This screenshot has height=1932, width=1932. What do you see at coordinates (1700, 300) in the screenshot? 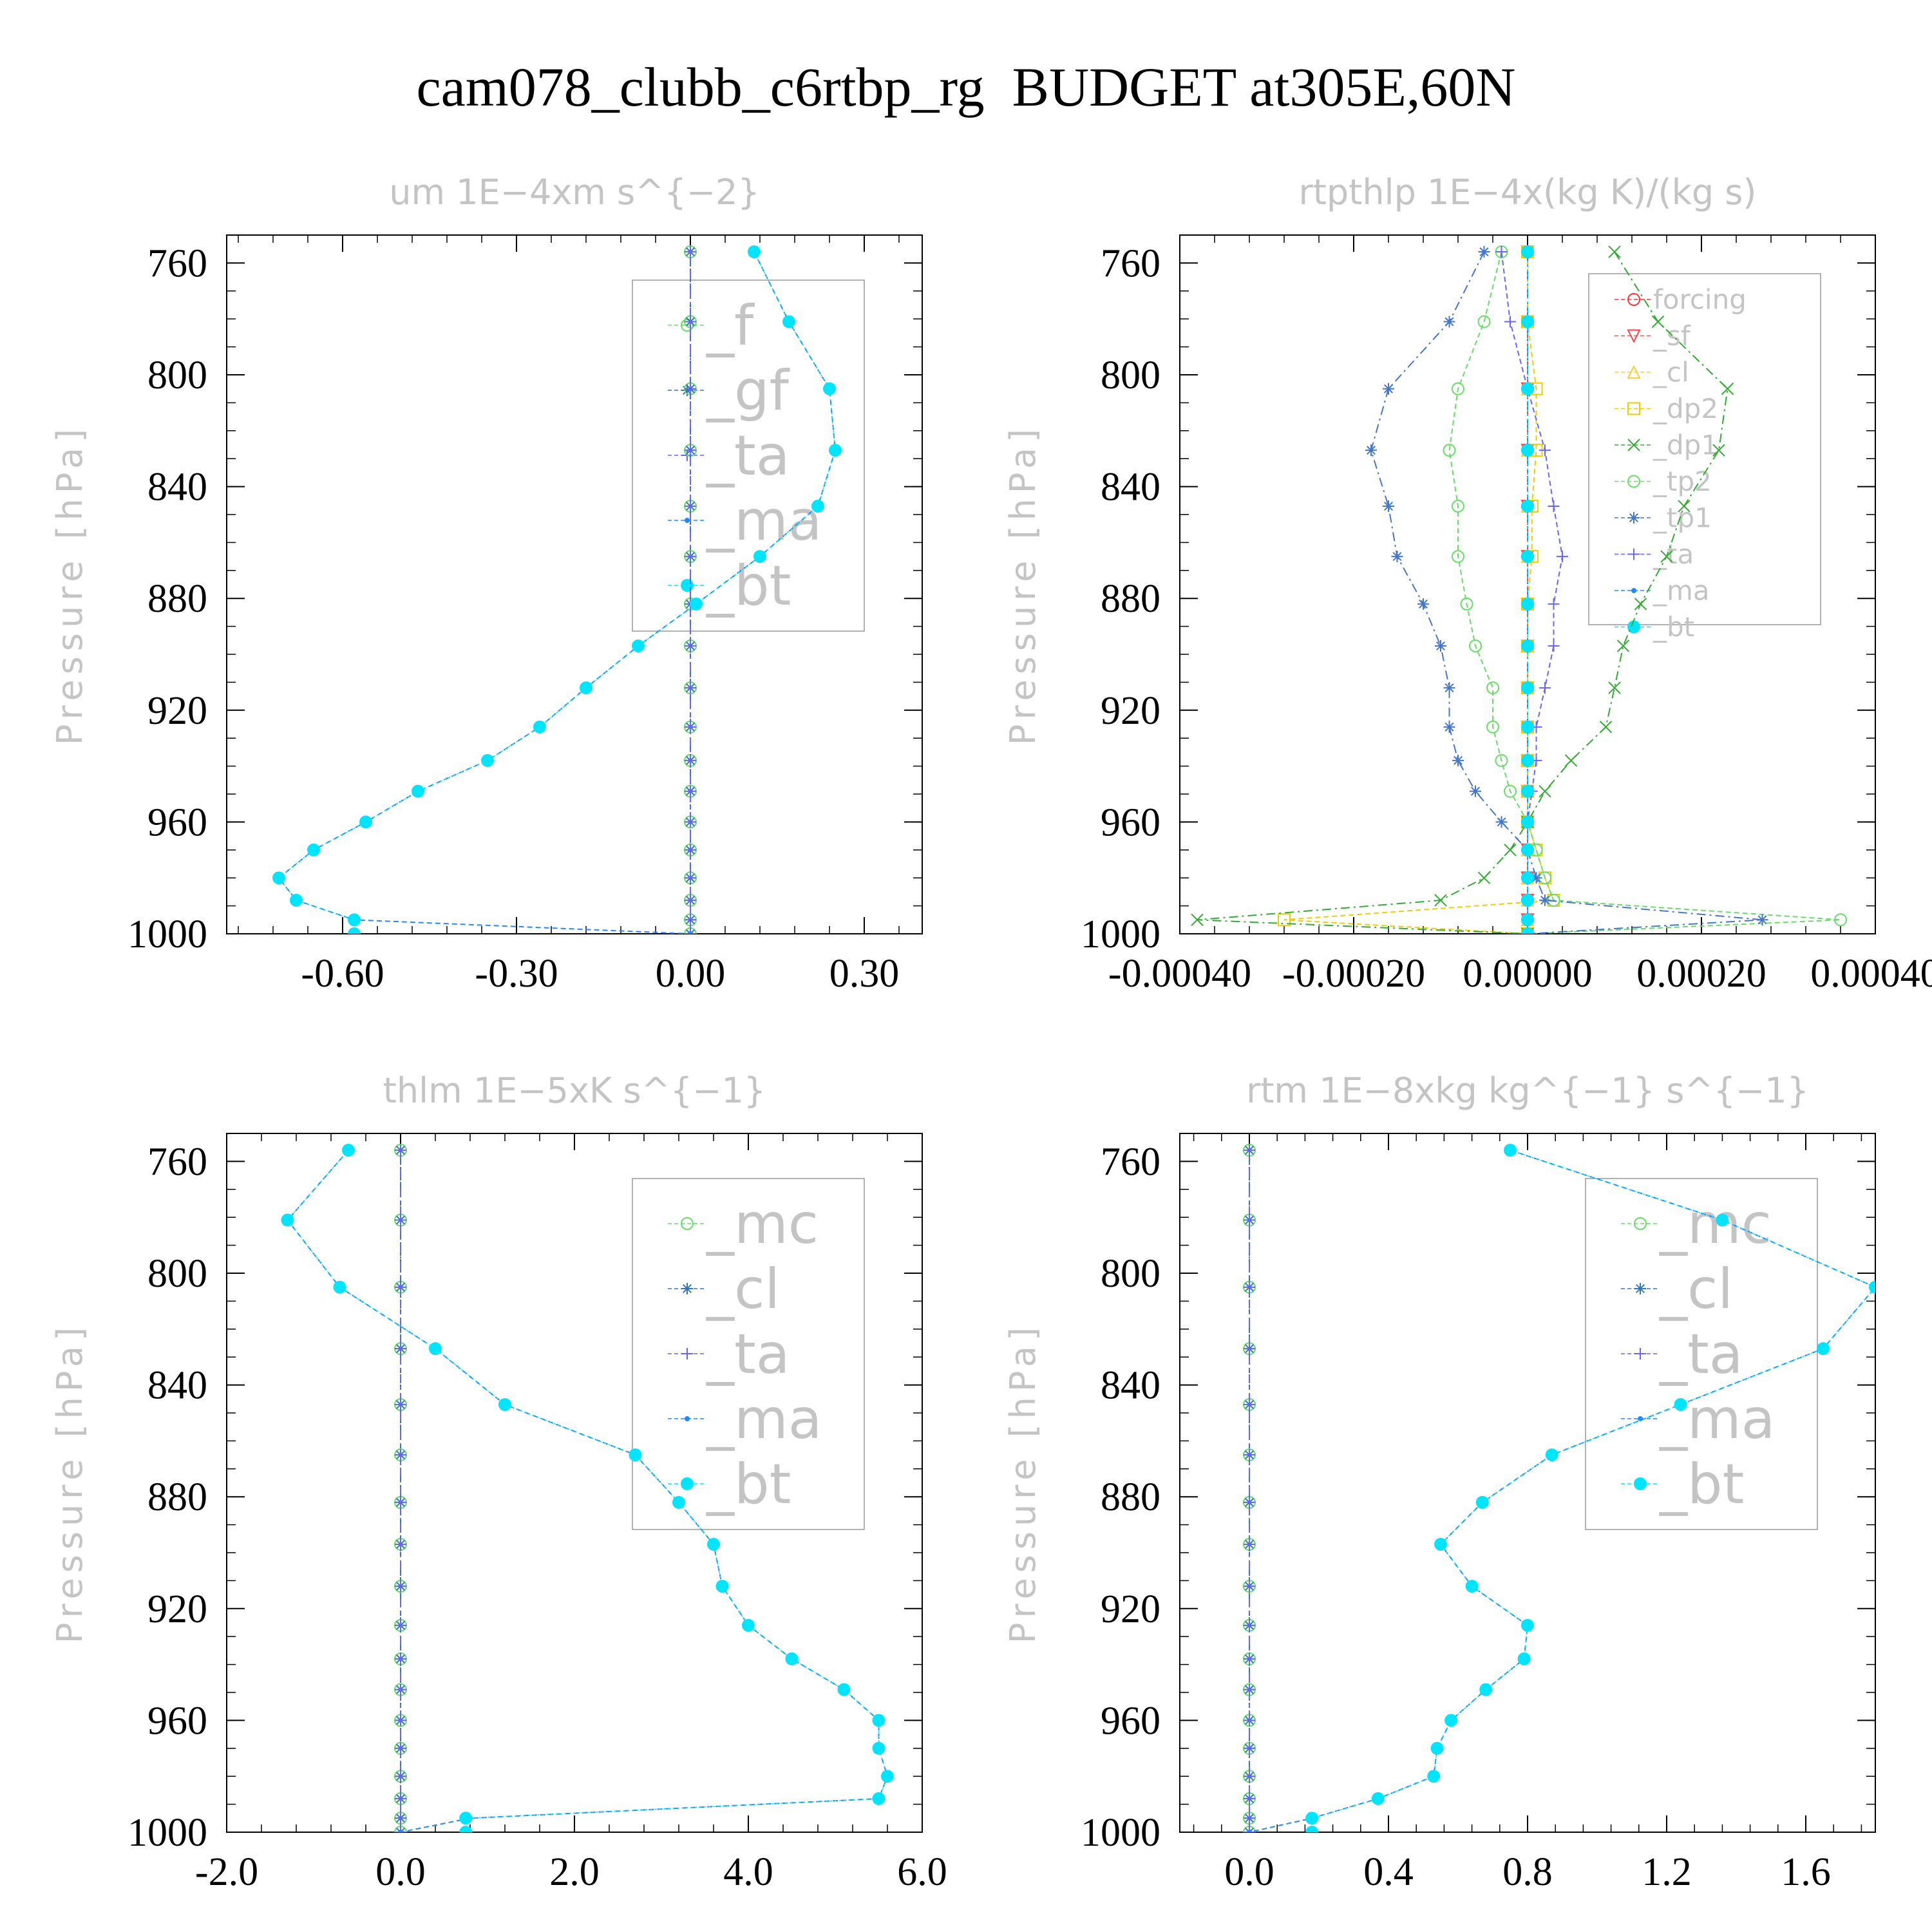
I see `legend-label: forcing` at bounding box center [1700, 300].